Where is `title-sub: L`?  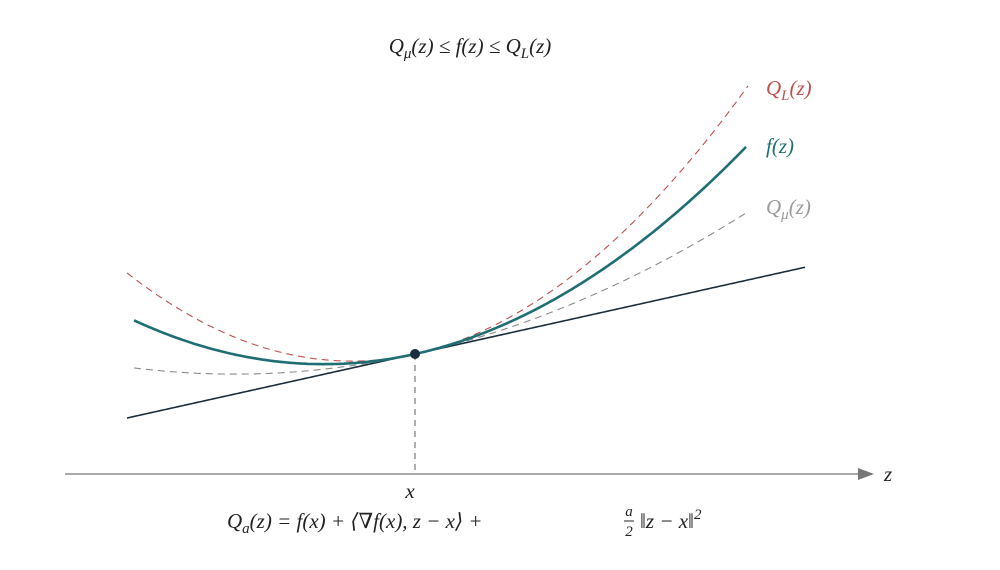
title-sub: L is located at coordinates (524, 54).